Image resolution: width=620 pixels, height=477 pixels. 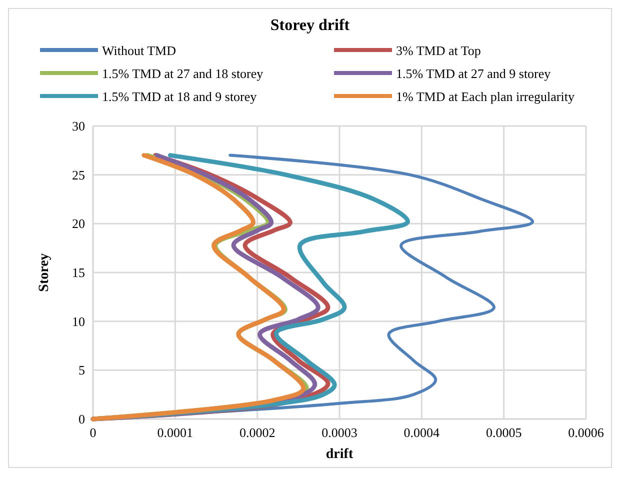 What do you see at coordinates (183, 73) in the screenshot?
I see `legend-label: 1.5% TMD at 27 and 18 storey` at bounding box center [183, 73].